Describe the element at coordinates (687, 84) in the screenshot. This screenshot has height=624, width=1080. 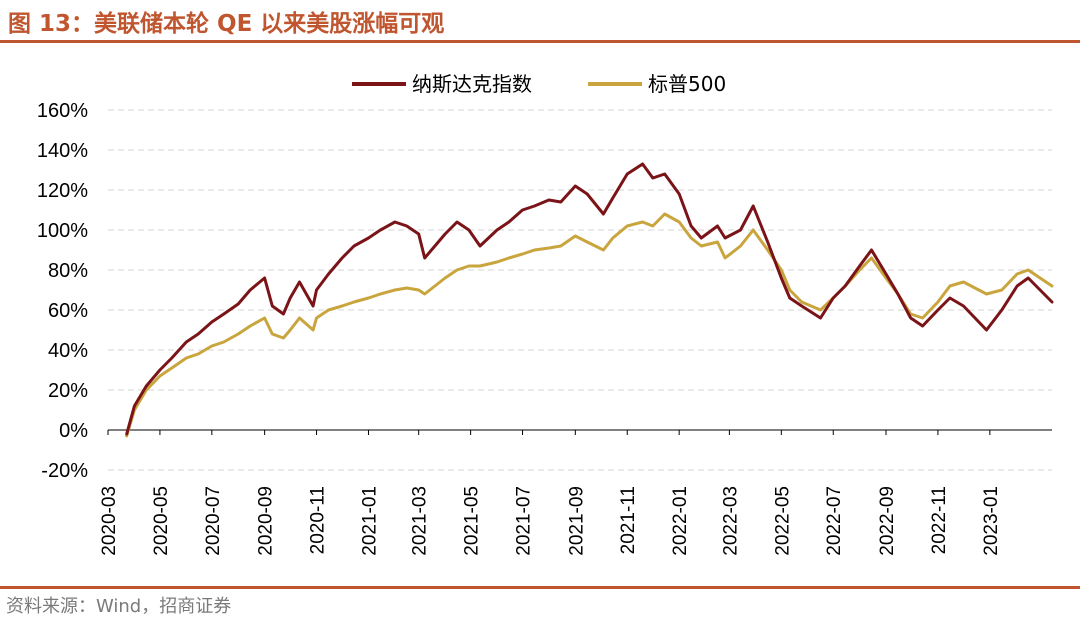
I see `legend-label: 标普500` at that location.